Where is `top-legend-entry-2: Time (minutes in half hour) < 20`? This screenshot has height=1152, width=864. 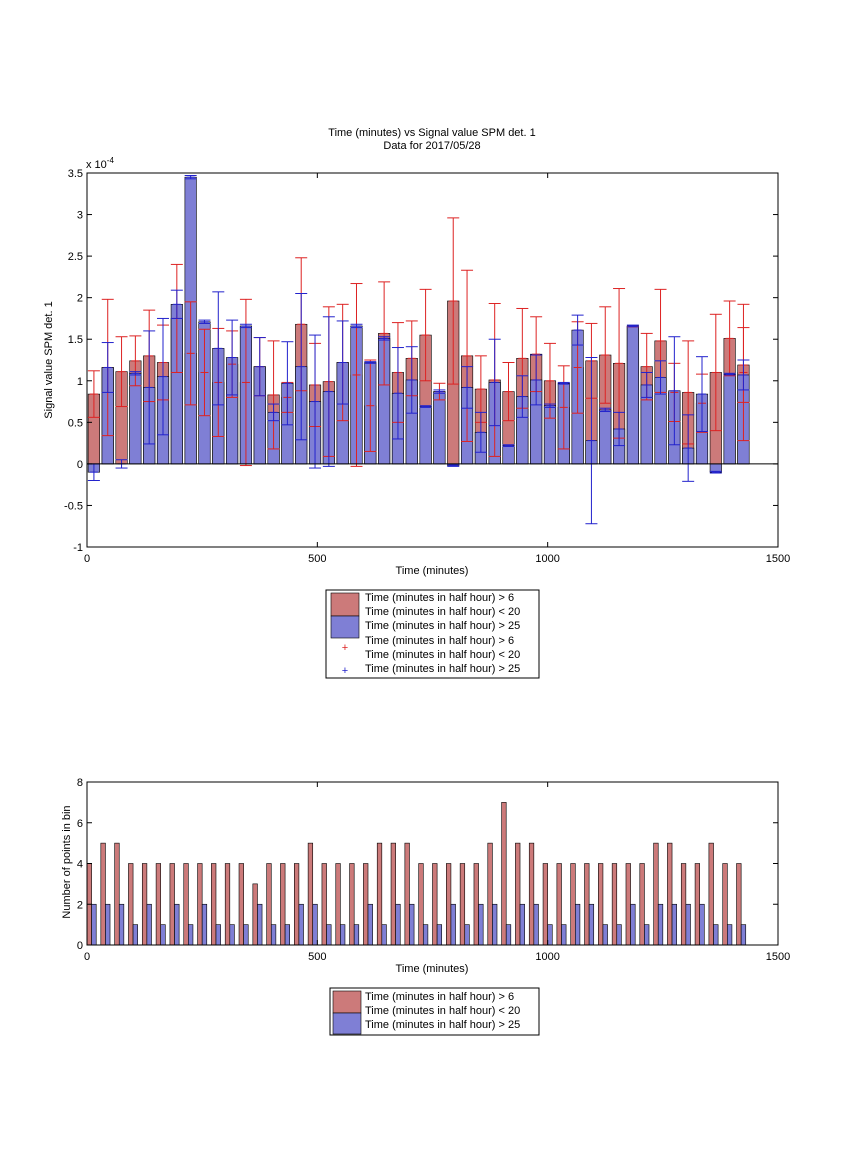
top-legend-entry-2: Time (minutes in half hour) < 20 is located at coordinates (442, 612).